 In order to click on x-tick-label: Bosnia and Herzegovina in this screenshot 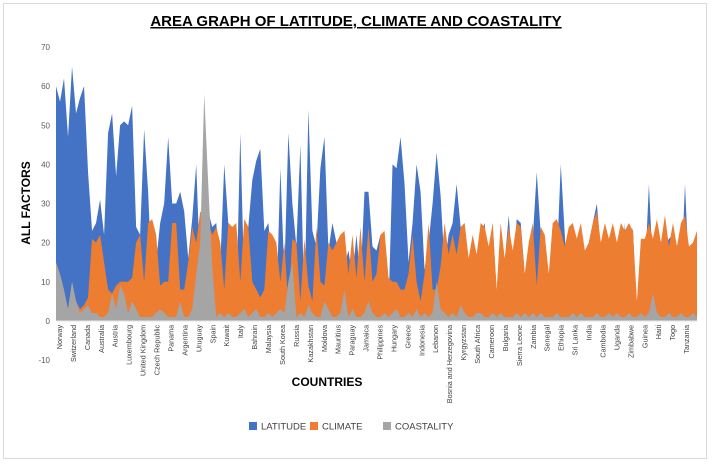, I will do `click(449, 364)`.